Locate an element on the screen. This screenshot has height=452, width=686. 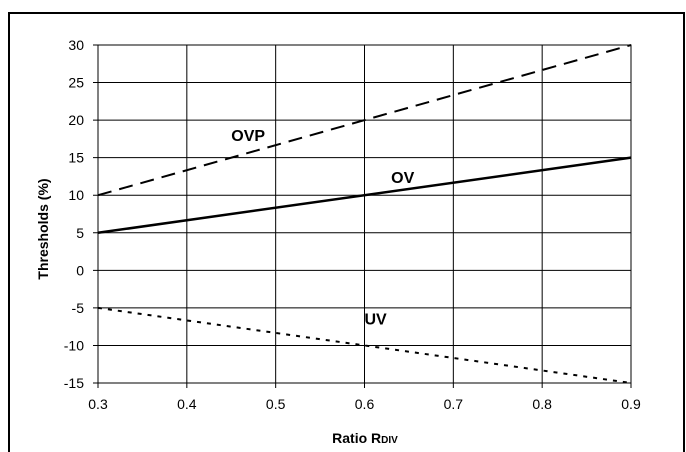
y-tick-label: 0 is located at coordinates (80, 270).